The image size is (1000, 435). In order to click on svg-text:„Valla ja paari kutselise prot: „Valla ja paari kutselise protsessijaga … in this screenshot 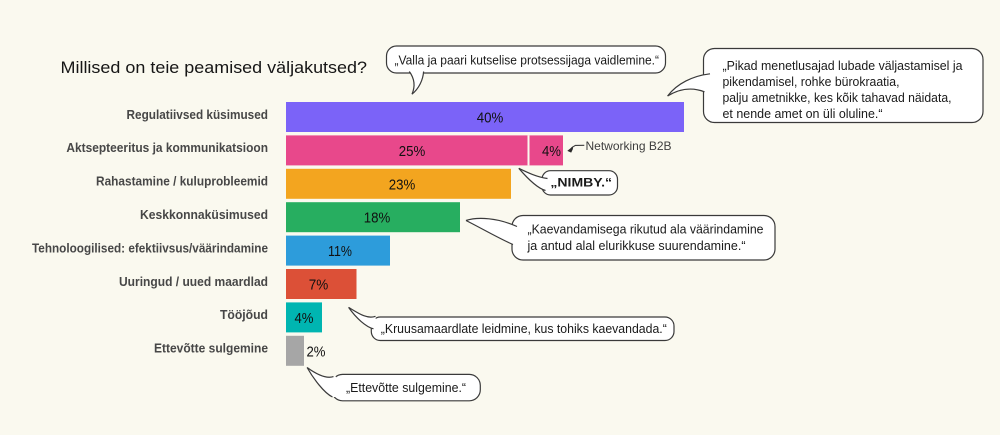, I will do `click(527, 61)`.